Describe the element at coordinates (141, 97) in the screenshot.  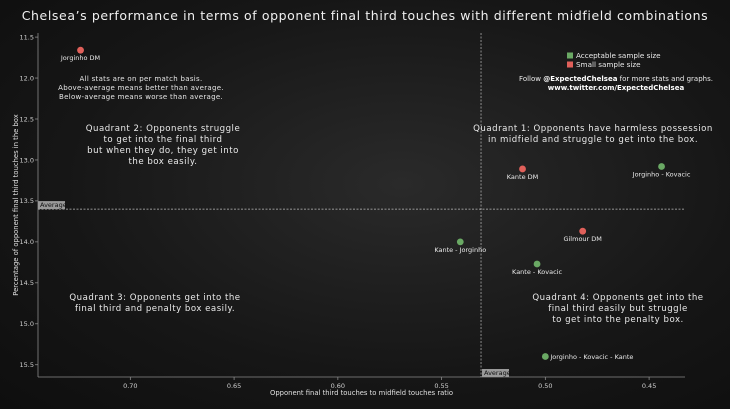
I see `basis-note: Below-average means worse than average.` at that location.